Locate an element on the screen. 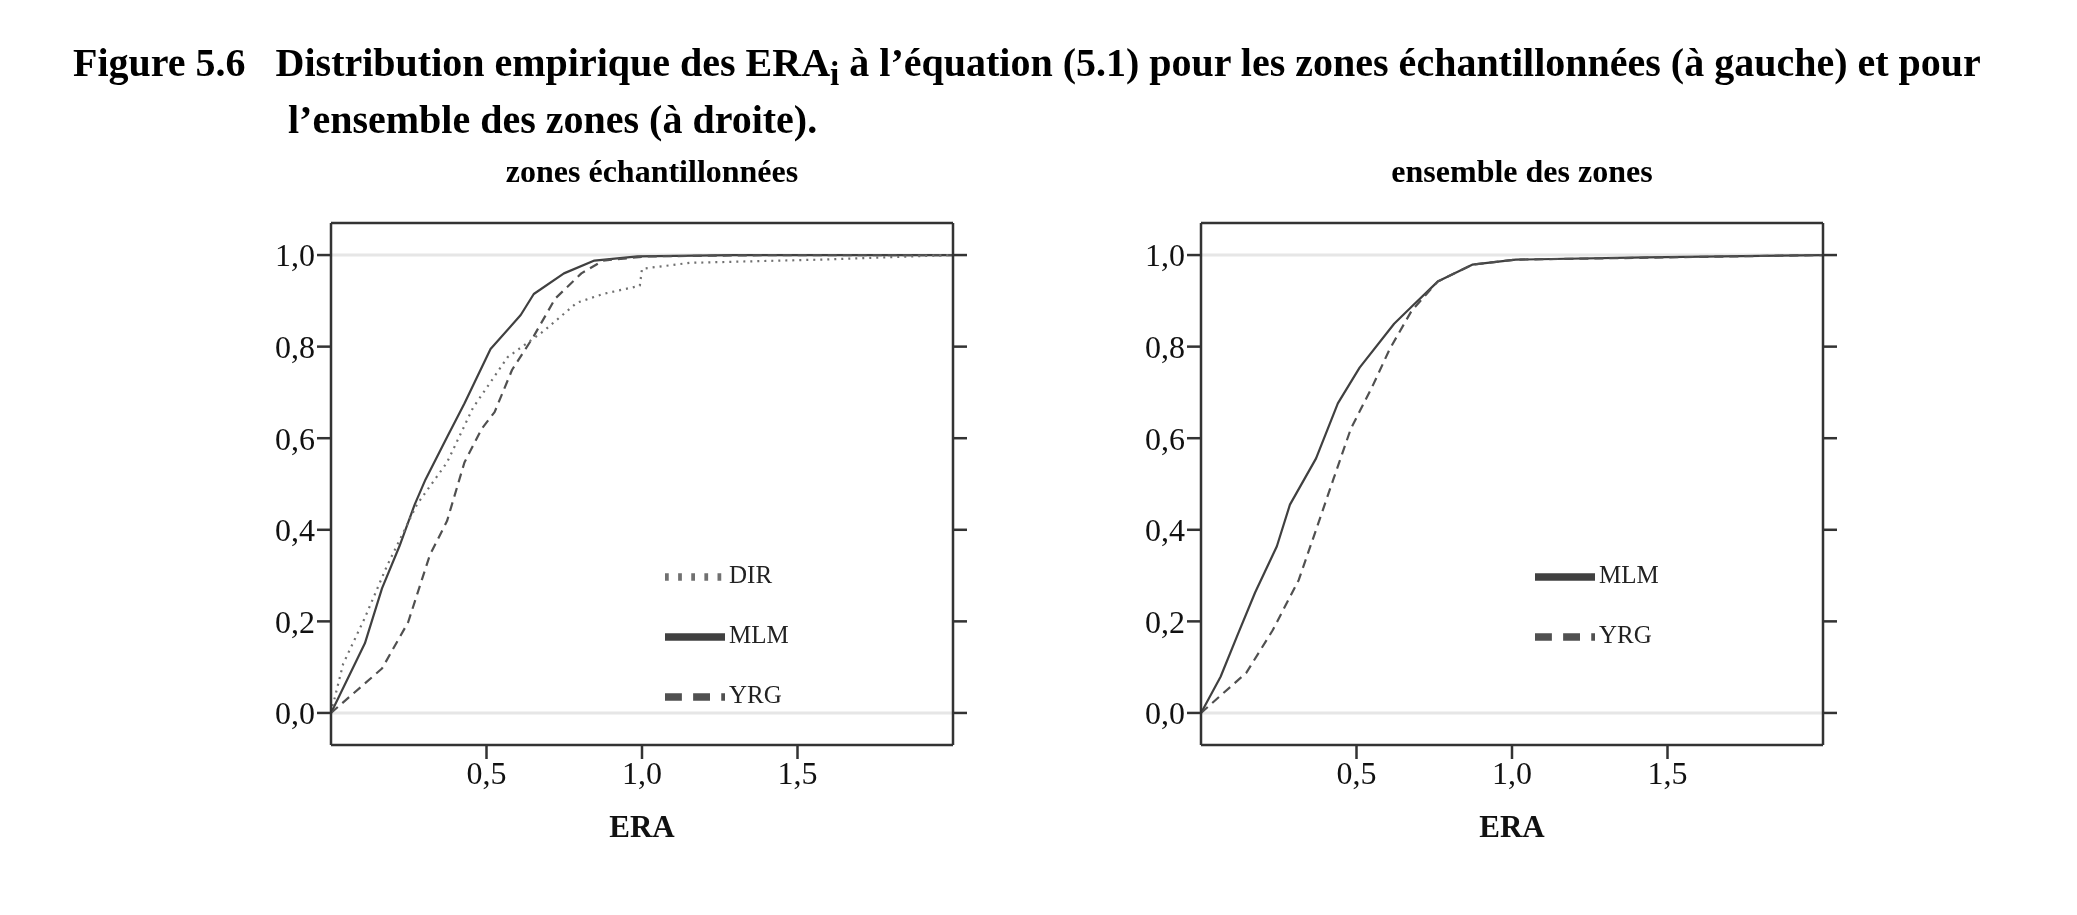  chart-title: zones échantillonnées is located at coordinates (652, 171).